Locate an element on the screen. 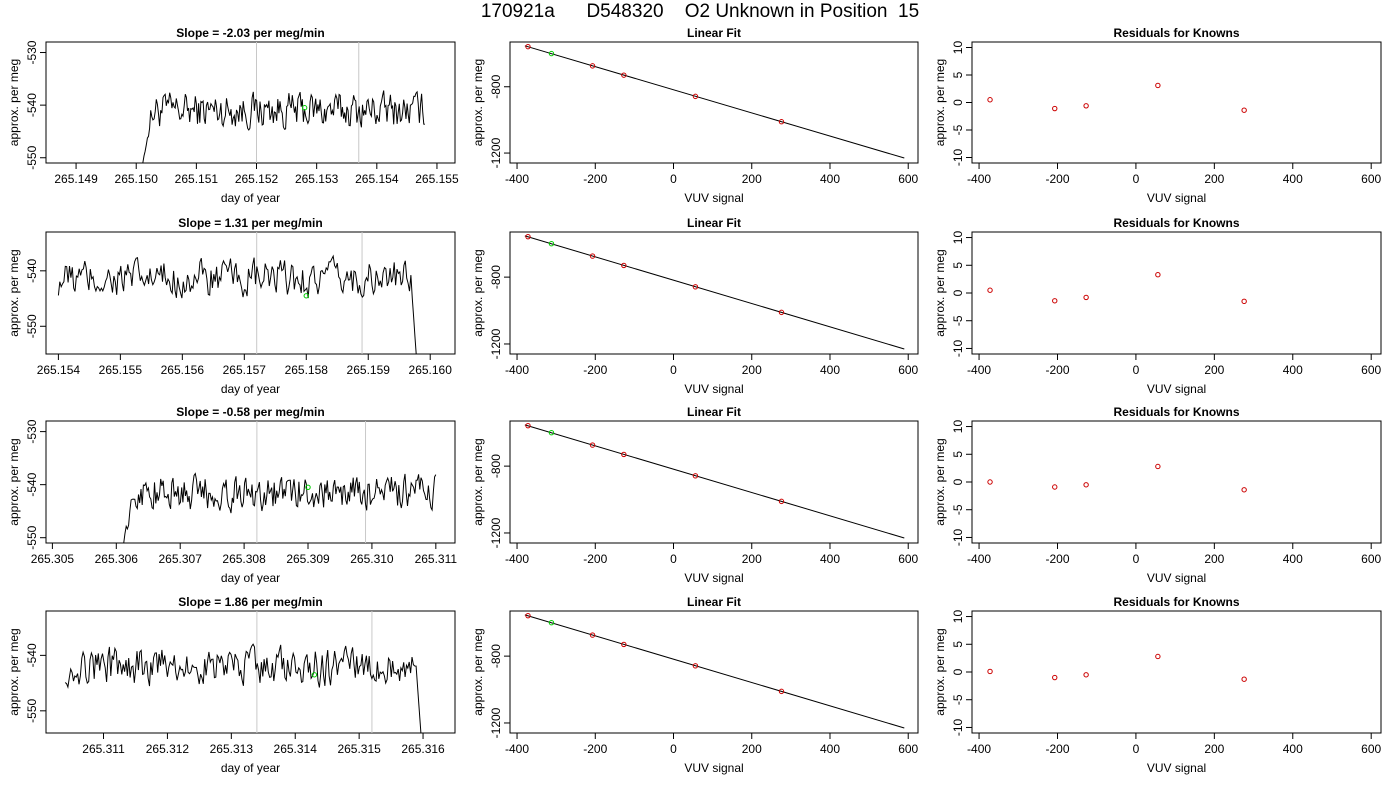  y-tick-label: 0 is located at coordinates (958, 102).